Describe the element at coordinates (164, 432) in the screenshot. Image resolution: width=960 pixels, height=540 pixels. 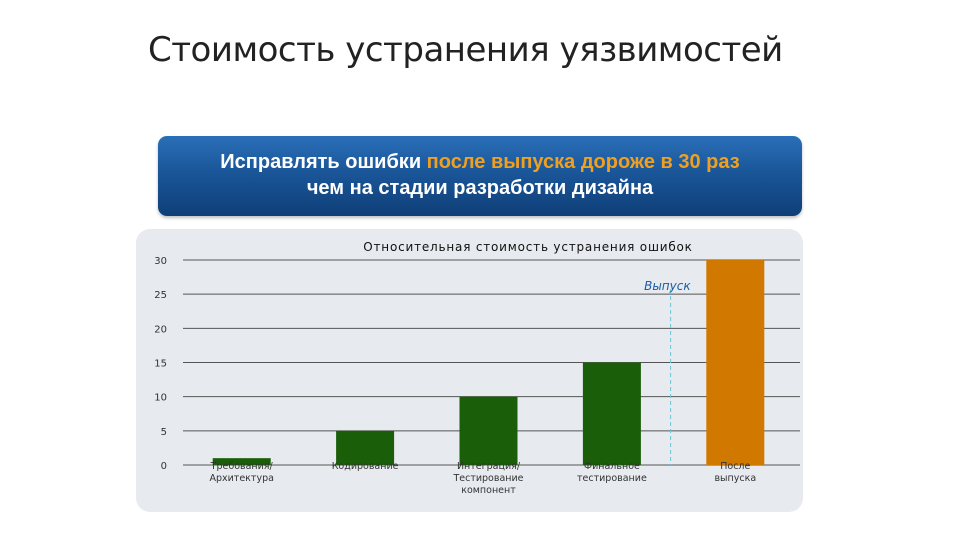
I see `y-tick-label: 5` at that location.